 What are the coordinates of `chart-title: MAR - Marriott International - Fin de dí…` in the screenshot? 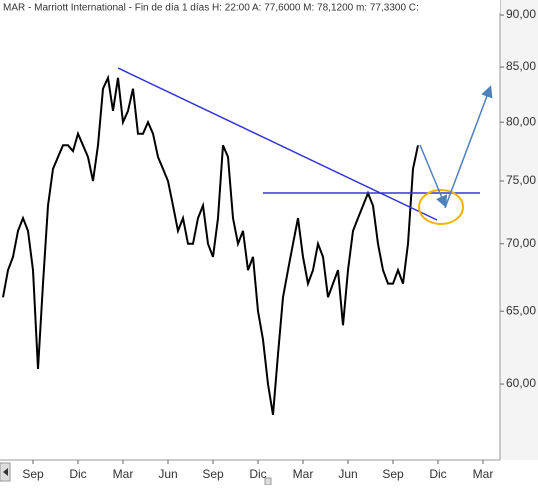 It's located at (211, 8).